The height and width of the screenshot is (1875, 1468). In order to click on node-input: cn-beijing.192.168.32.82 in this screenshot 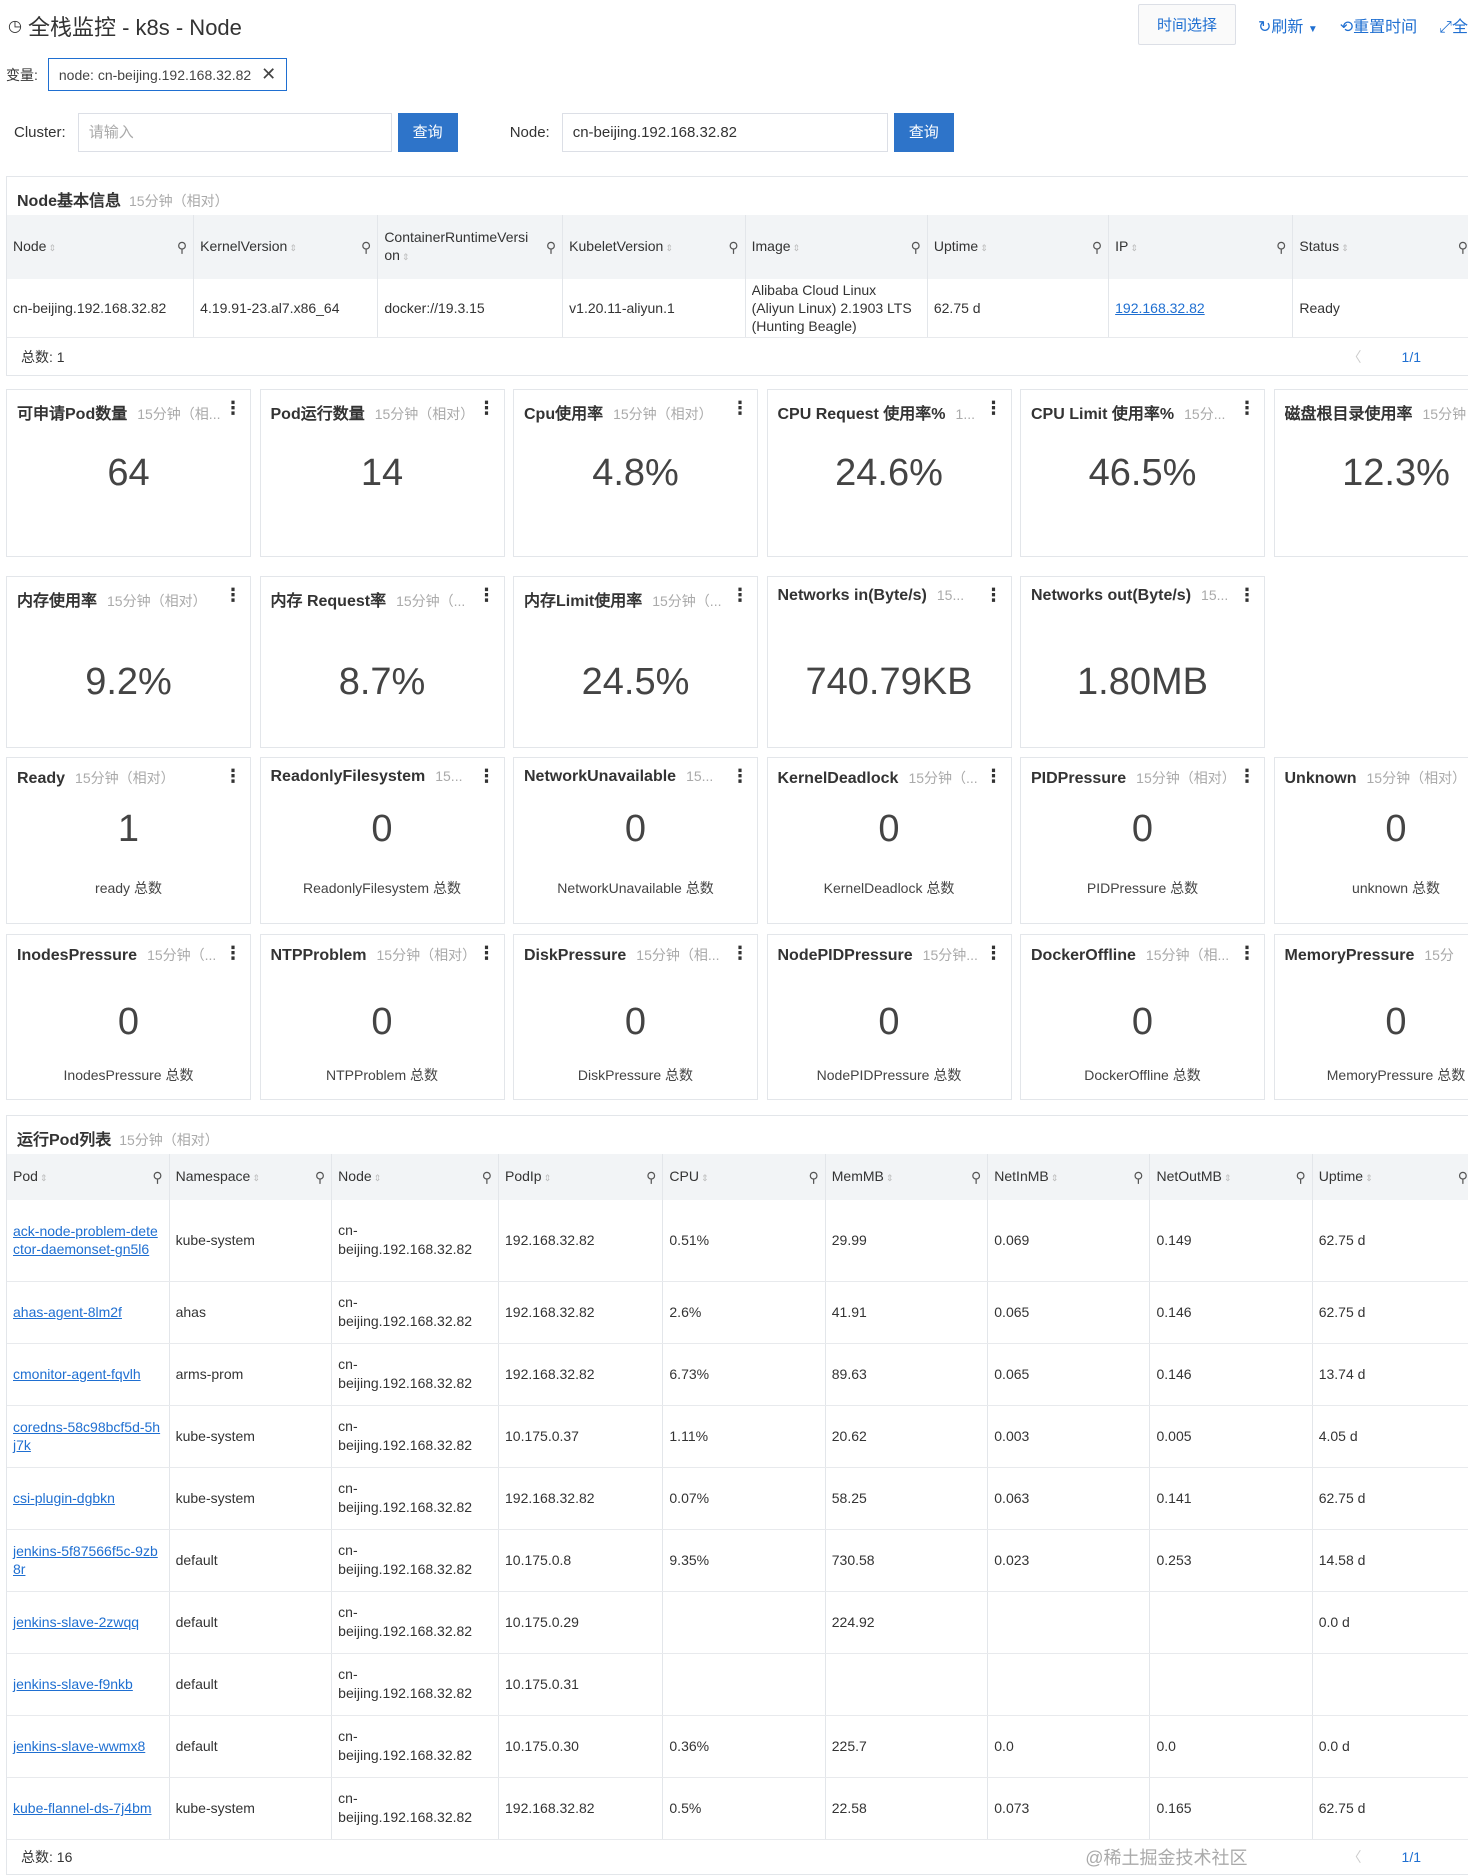, I will do `click(725, 132)`.